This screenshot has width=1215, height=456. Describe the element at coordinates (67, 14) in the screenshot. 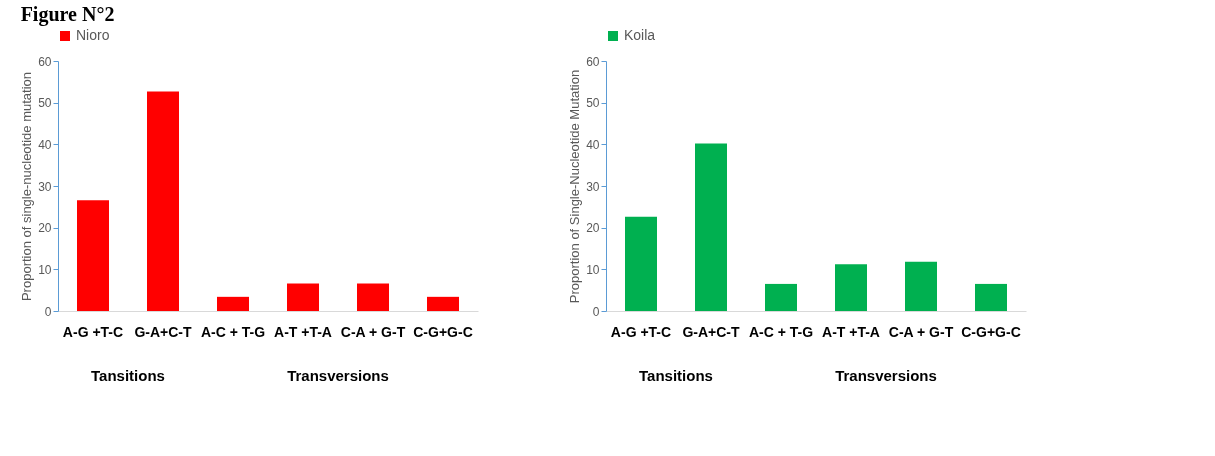

I see `chart-title: Figure N°2` at that location.